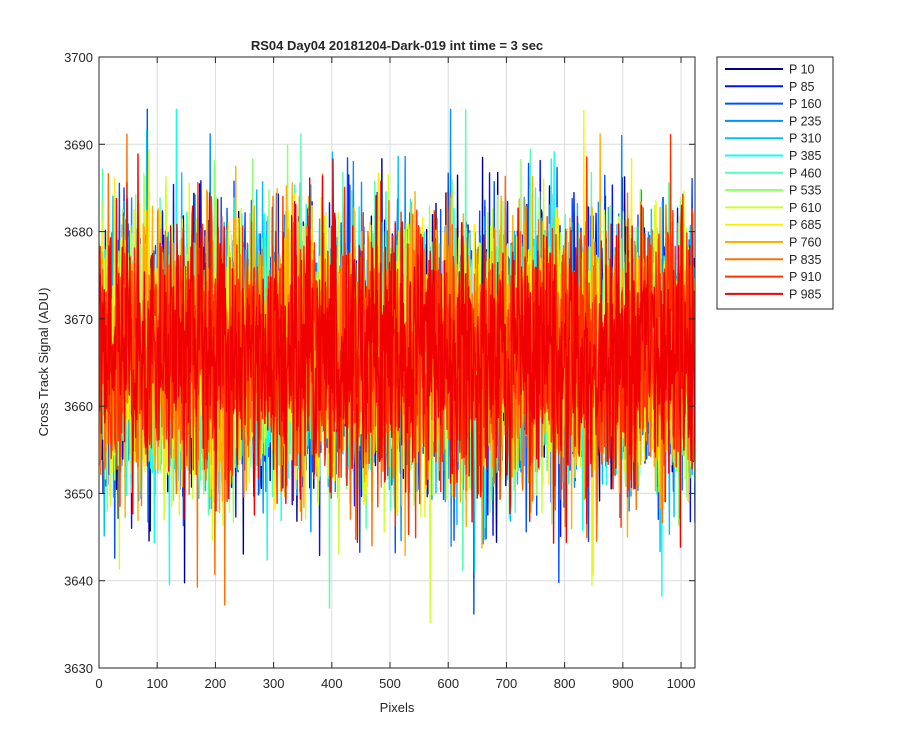 Image resolution: width=900 pixels, height=750 pixels. What do you see at coordinates (78, 406) in the screenshot?
I see `y-tick-label: 3660` at bounding box center [78, 406].